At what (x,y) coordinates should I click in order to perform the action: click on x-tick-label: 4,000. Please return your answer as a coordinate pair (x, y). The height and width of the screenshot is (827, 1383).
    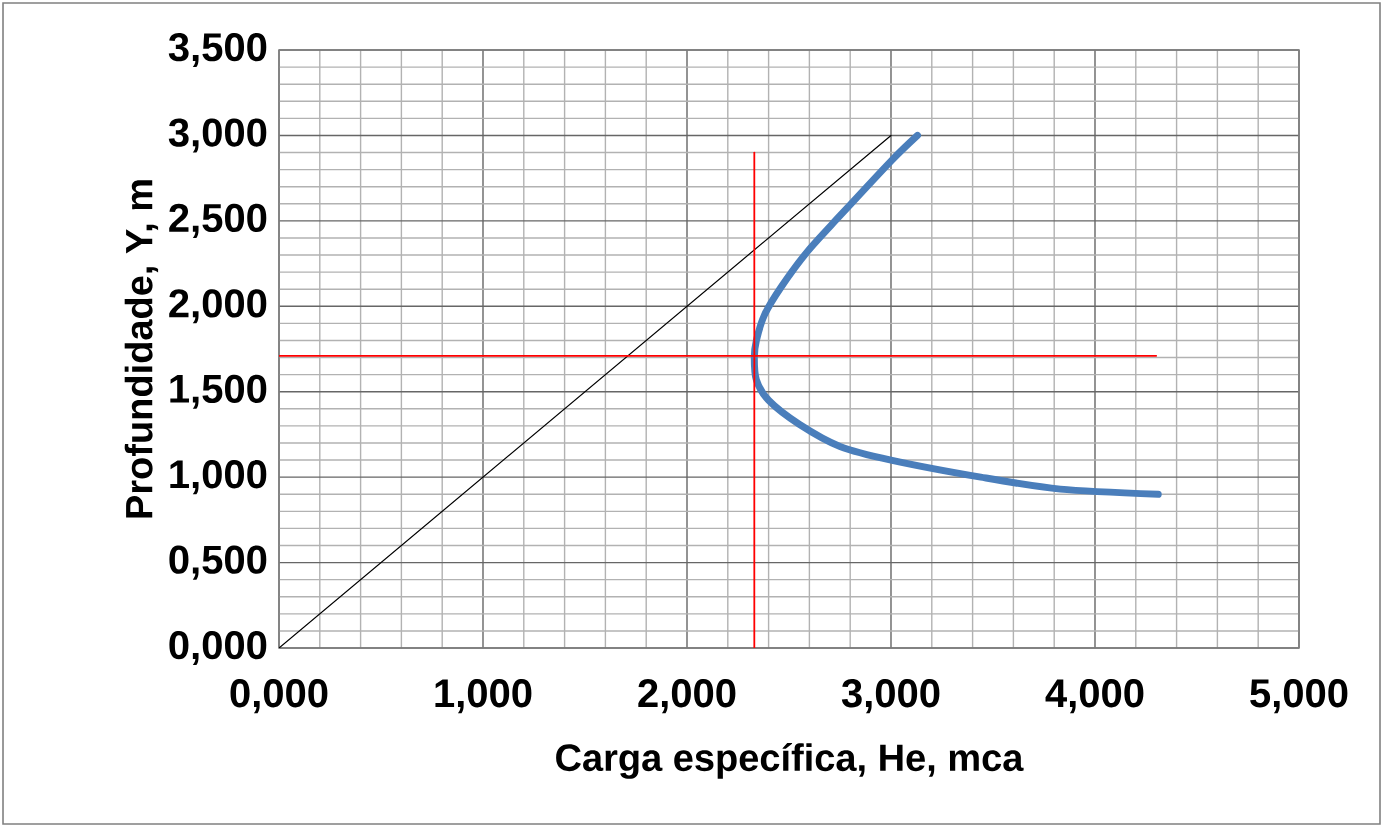
    Looking at the image, I should click on (1094, 696).